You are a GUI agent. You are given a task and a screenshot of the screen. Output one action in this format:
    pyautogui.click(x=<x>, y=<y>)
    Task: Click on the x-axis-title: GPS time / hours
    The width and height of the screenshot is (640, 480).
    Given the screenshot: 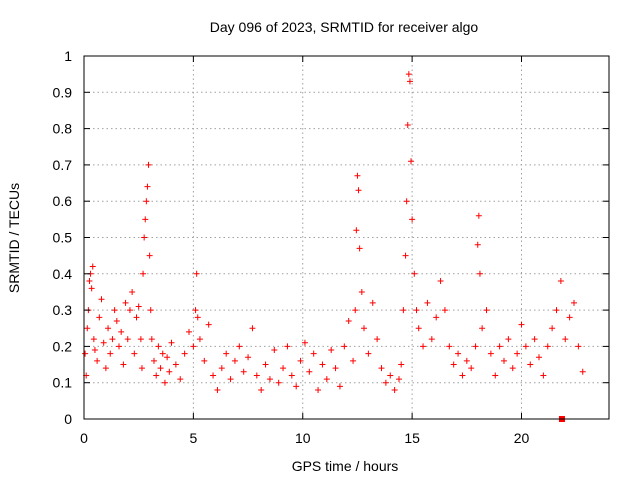 What is the action you would take?
    pyautogui.click(x=345, y=466)
    